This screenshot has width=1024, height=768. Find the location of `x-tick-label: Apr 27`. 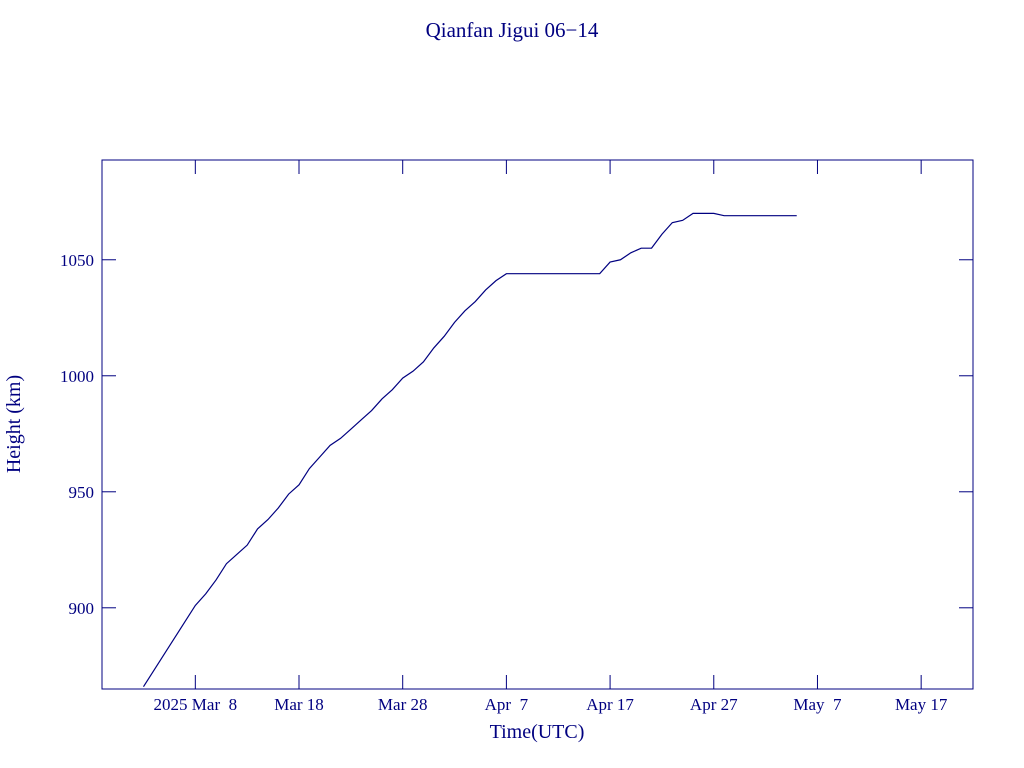

x-tick-label: Apr 27 is located at coordinates (714, 704).